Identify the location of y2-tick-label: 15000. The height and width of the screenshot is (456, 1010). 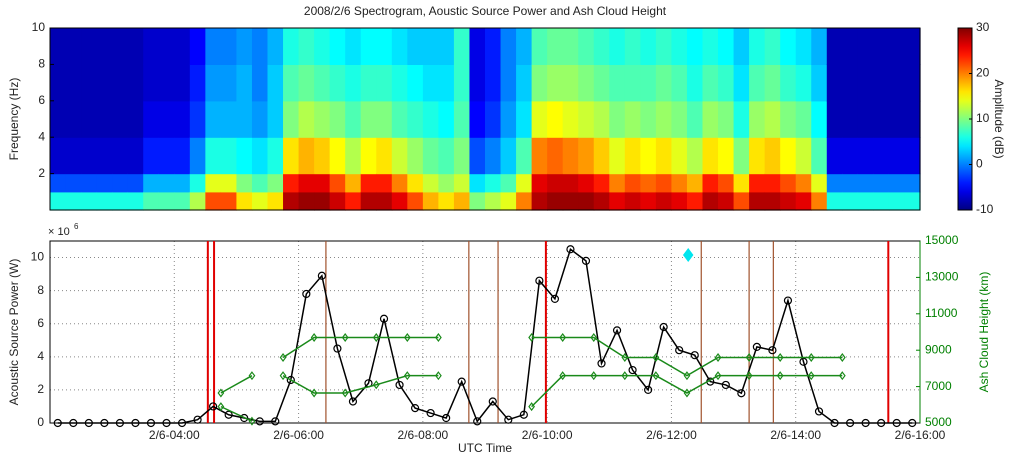
(942, 240).